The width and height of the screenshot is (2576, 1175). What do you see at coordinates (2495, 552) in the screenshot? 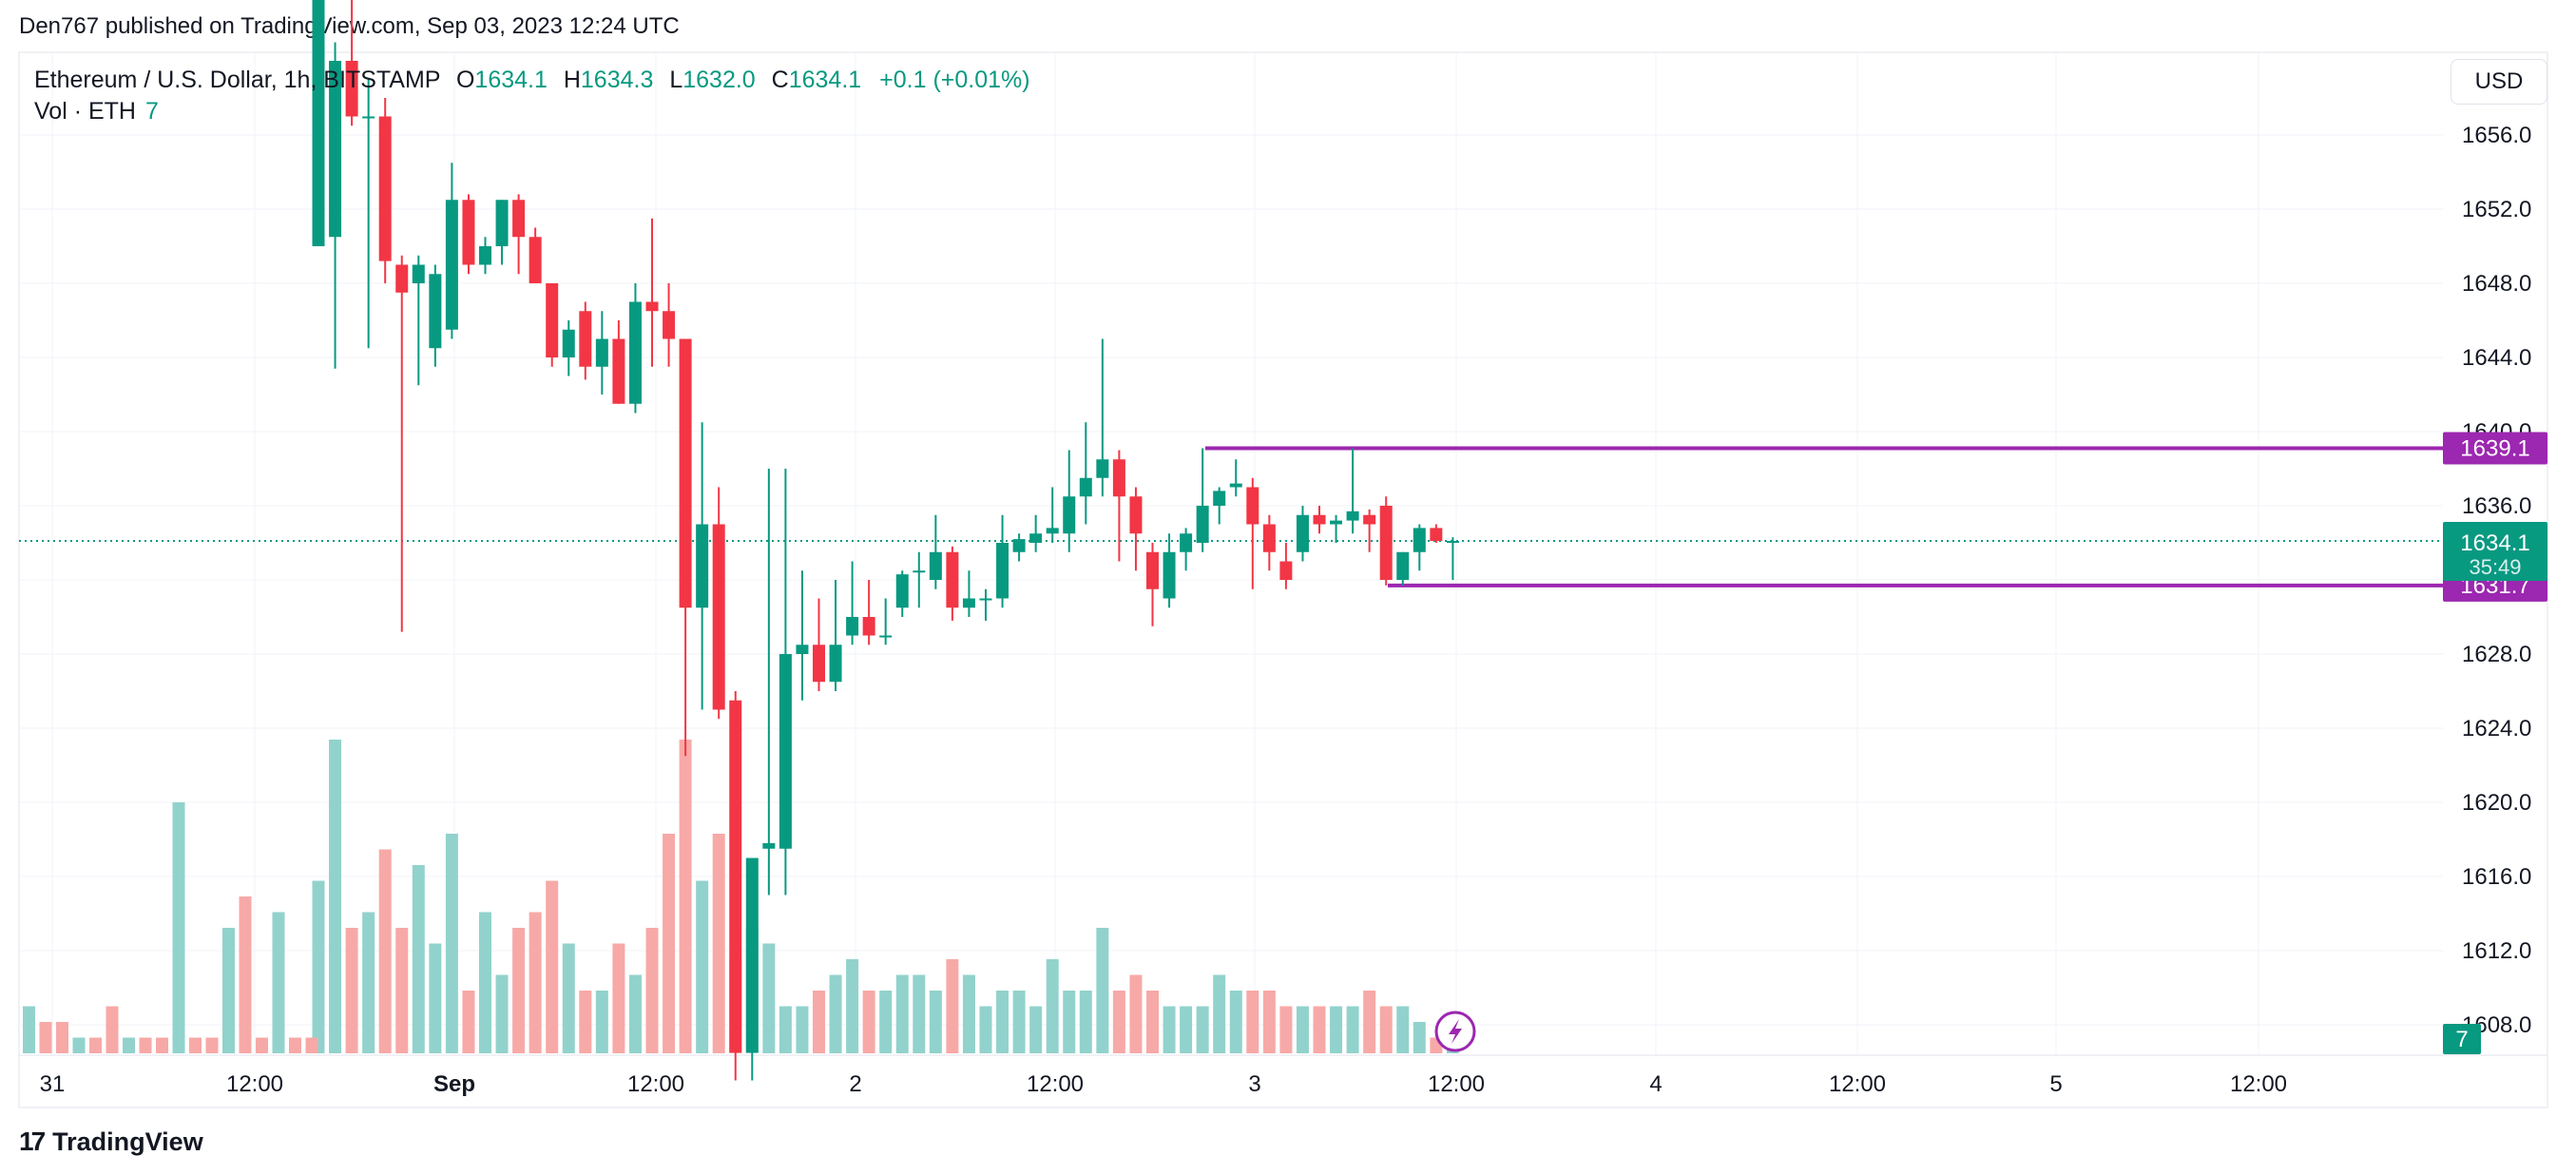
I see `last-price-tag` at bounding box center [2495, 552].